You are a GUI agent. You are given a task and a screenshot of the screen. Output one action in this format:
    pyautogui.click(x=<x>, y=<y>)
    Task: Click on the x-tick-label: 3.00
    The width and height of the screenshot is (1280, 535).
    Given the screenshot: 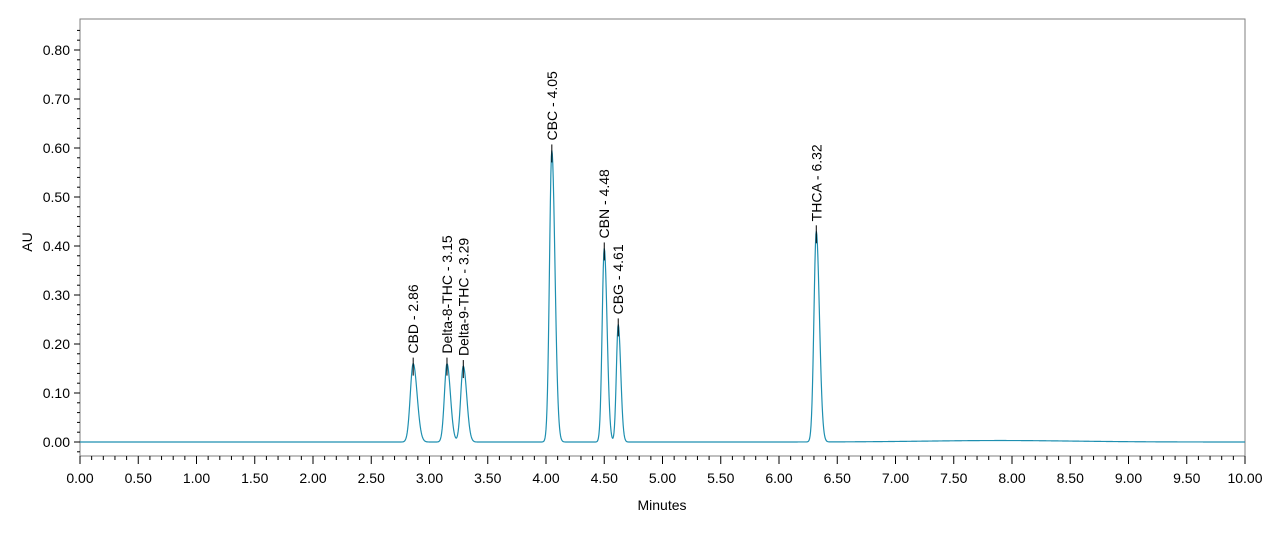 What is the action you would take?
    pyautogui.click(x=429, y=478)
    